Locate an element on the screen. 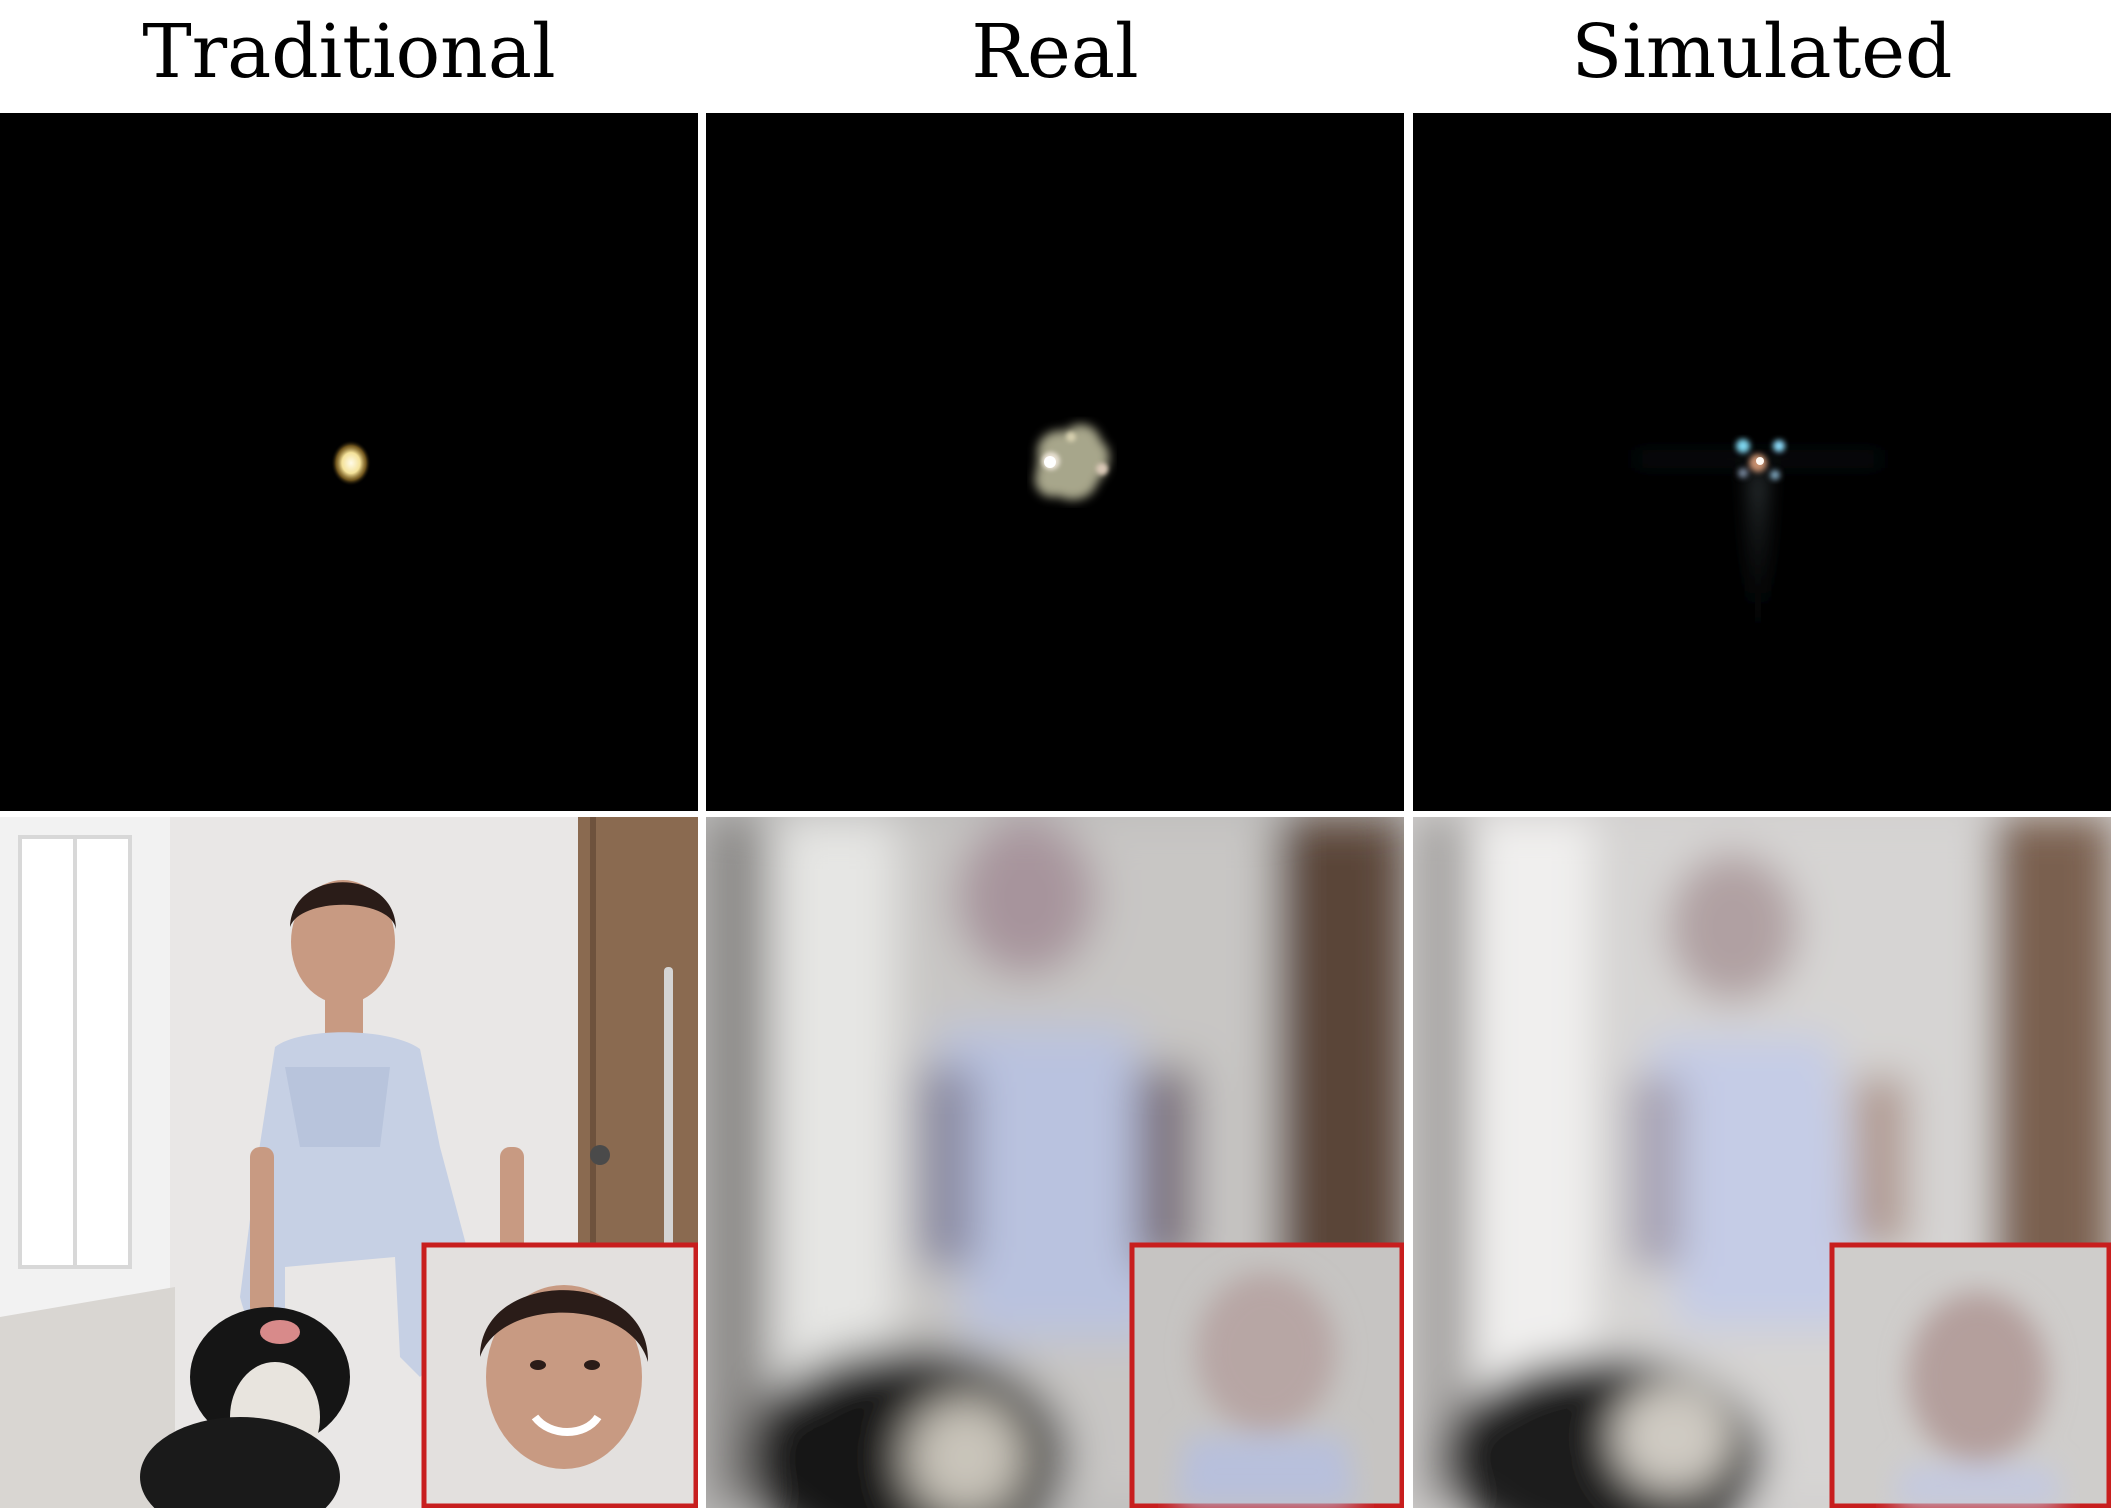  psf-traditional-image is located at coordinates (351, 463).